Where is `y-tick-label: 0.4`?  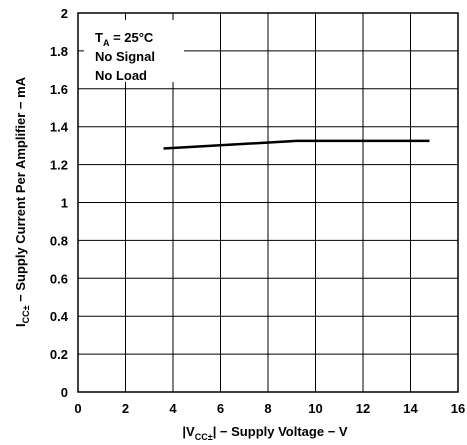
y-tick-label: 0.4 is located at coordinates (59, 316).